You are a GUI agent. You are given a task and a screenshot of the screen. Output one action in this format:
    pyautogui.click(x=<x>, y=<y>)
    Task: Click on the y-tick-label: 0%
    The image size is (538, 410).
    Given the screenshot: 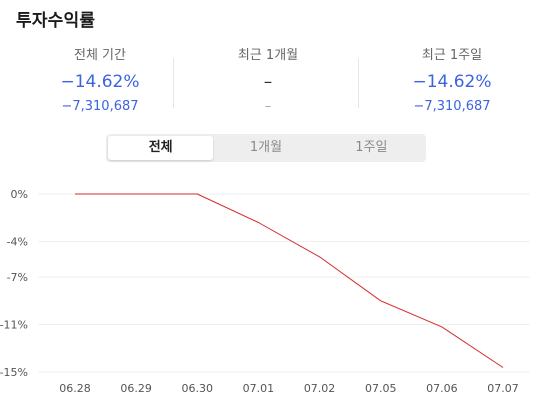 What is the action you would take?
    pyautogui.click(x=19, y=194)
    